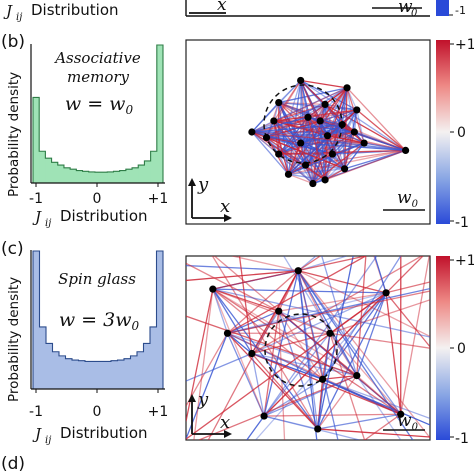  Describe the element at coordinates (464, 45) in the screenshot. I see `net-b-cbar-top: +1` at that location.